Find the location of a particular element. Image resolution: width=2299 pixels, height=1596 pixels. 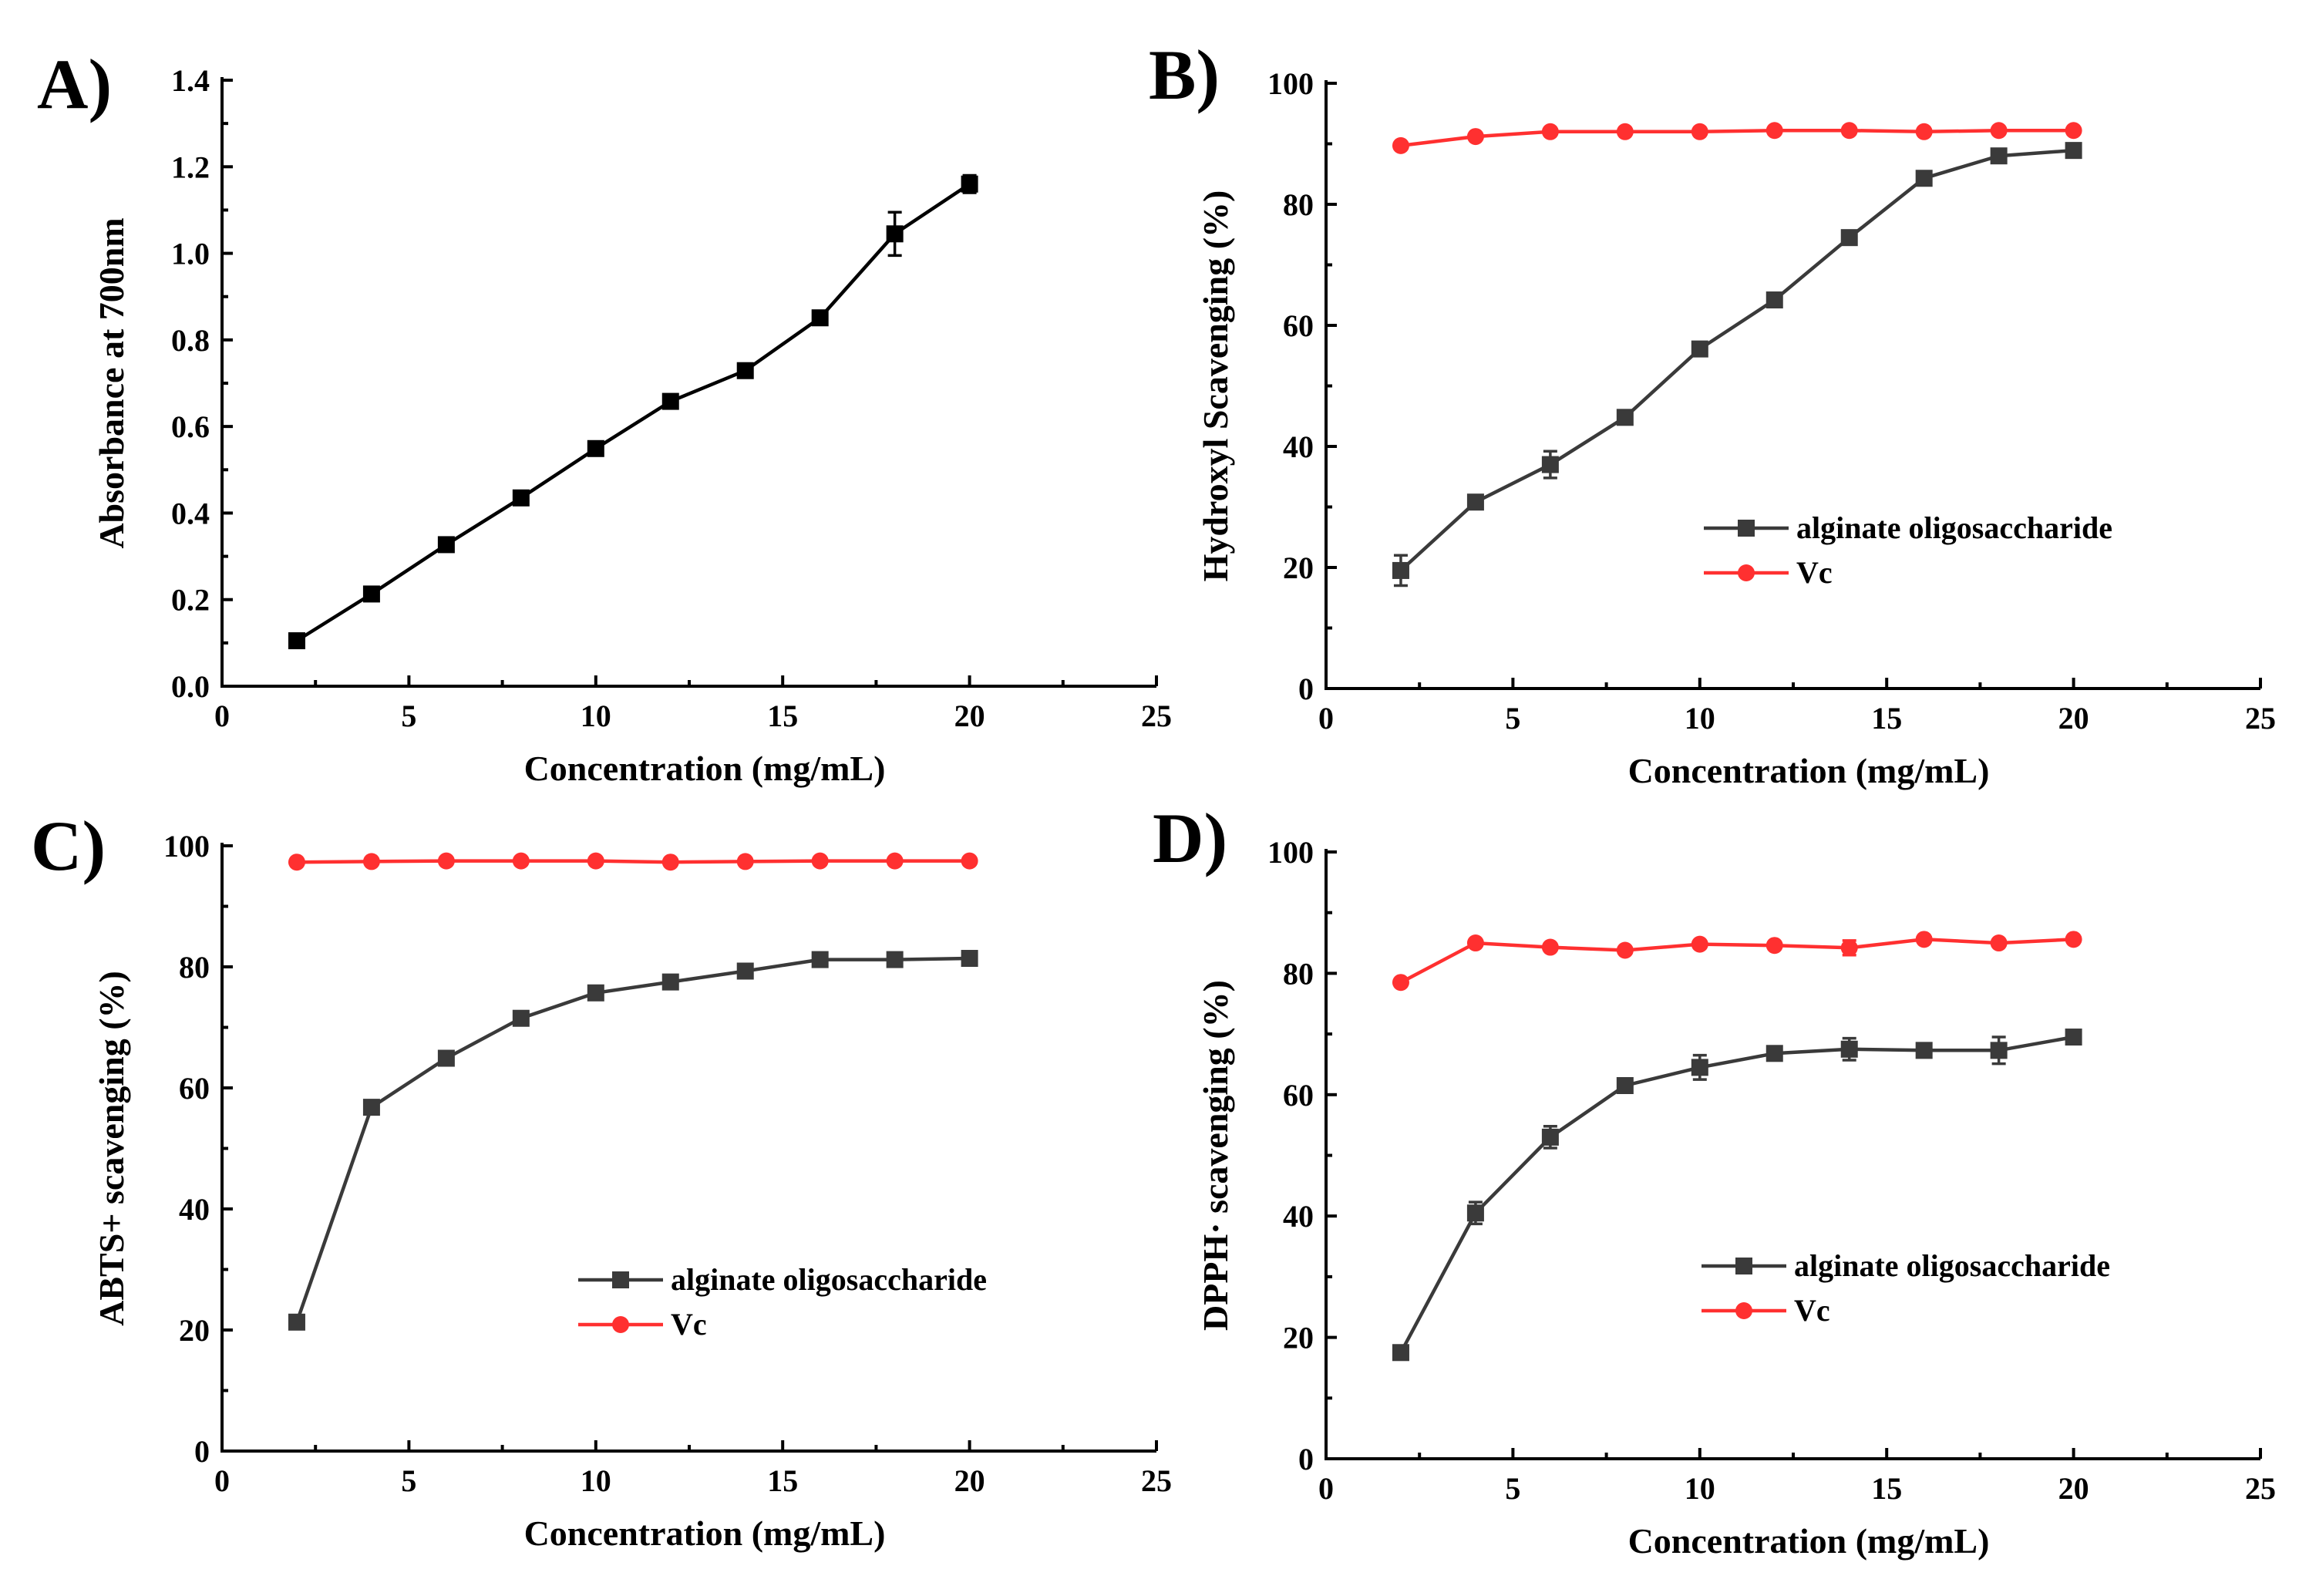

y-axis-title: DPPH· scavenging (%) is located at coordinates (1215, 1156).